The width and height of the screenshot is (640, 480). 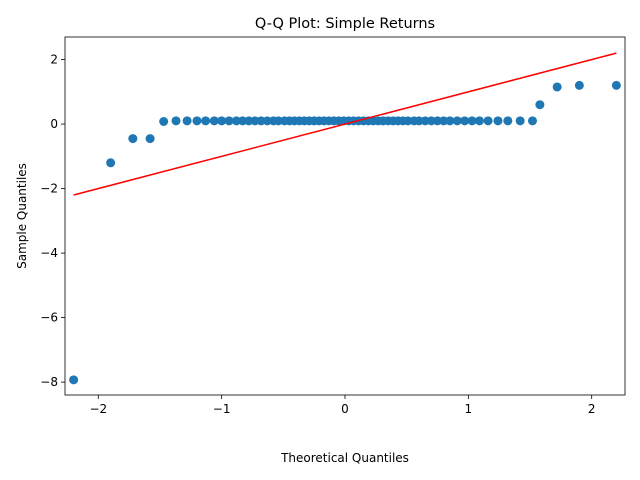 What do you see at coordinates (52, 221) in the screenshot?
I see `y-axis-ticks: −8 −6 −4 −2 0 2` at bounding box center [52, 221].